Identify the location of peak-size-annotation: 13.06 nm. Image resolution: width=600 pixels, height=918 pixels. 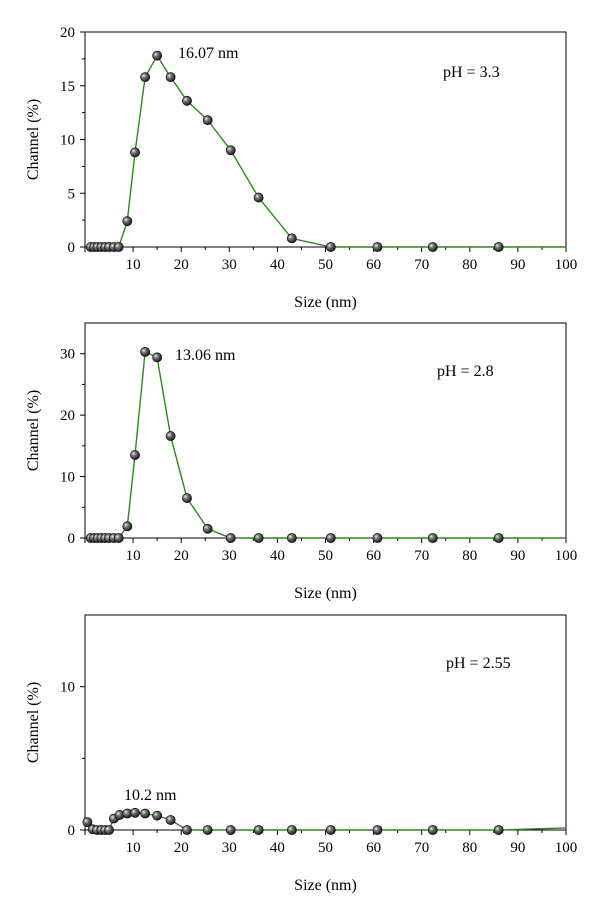
(205, 355).